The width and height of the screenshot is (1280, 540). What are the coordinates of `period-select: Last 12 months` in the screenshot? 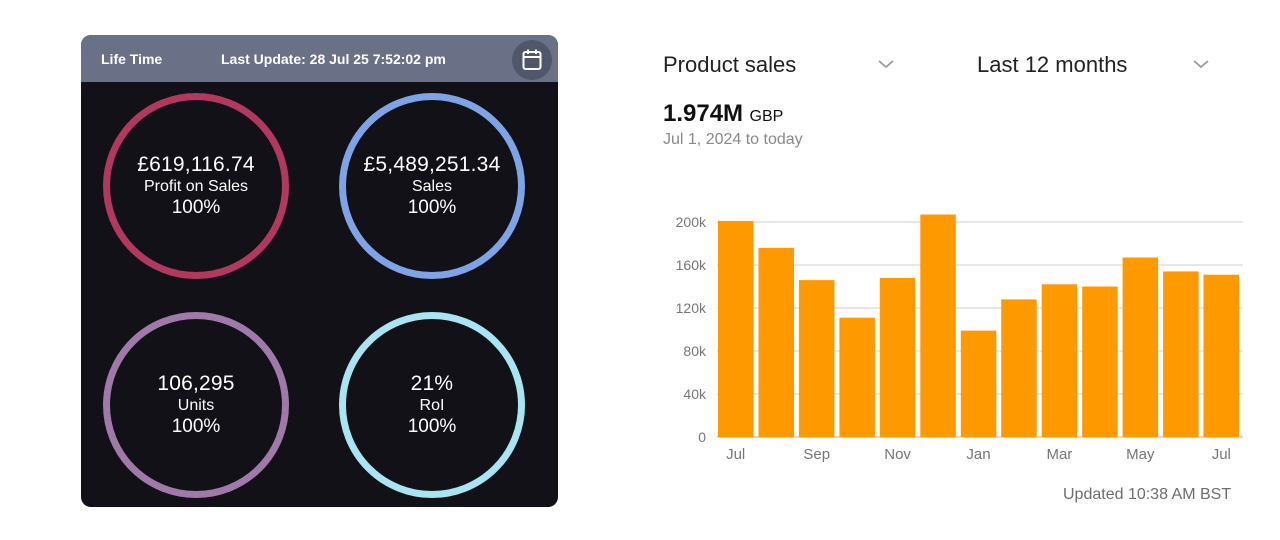 It's located at (1052, 64).